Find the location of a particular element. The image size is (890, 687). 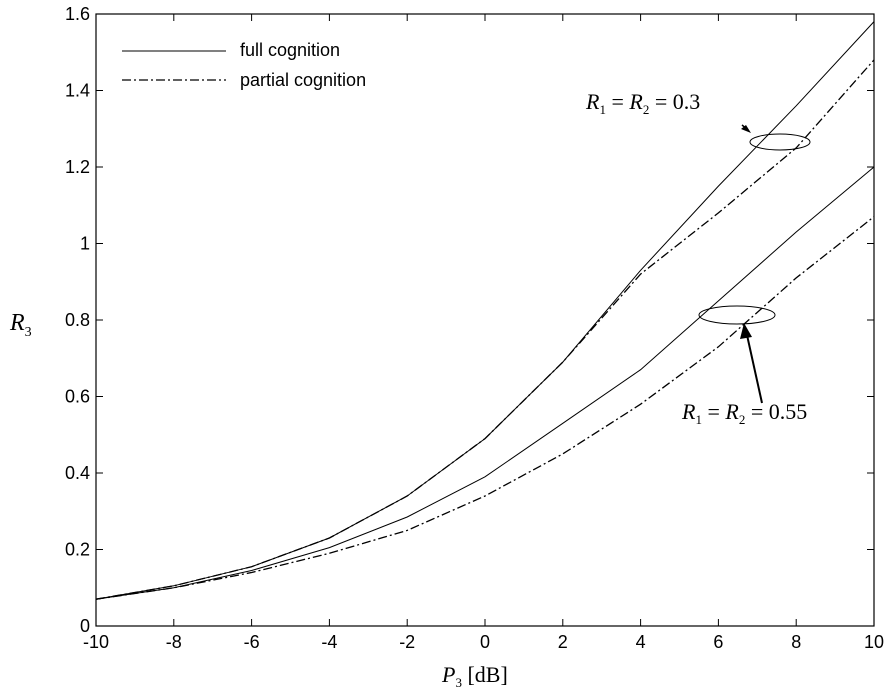

x-tick-label: 4 is located at coordinates (641, 642).